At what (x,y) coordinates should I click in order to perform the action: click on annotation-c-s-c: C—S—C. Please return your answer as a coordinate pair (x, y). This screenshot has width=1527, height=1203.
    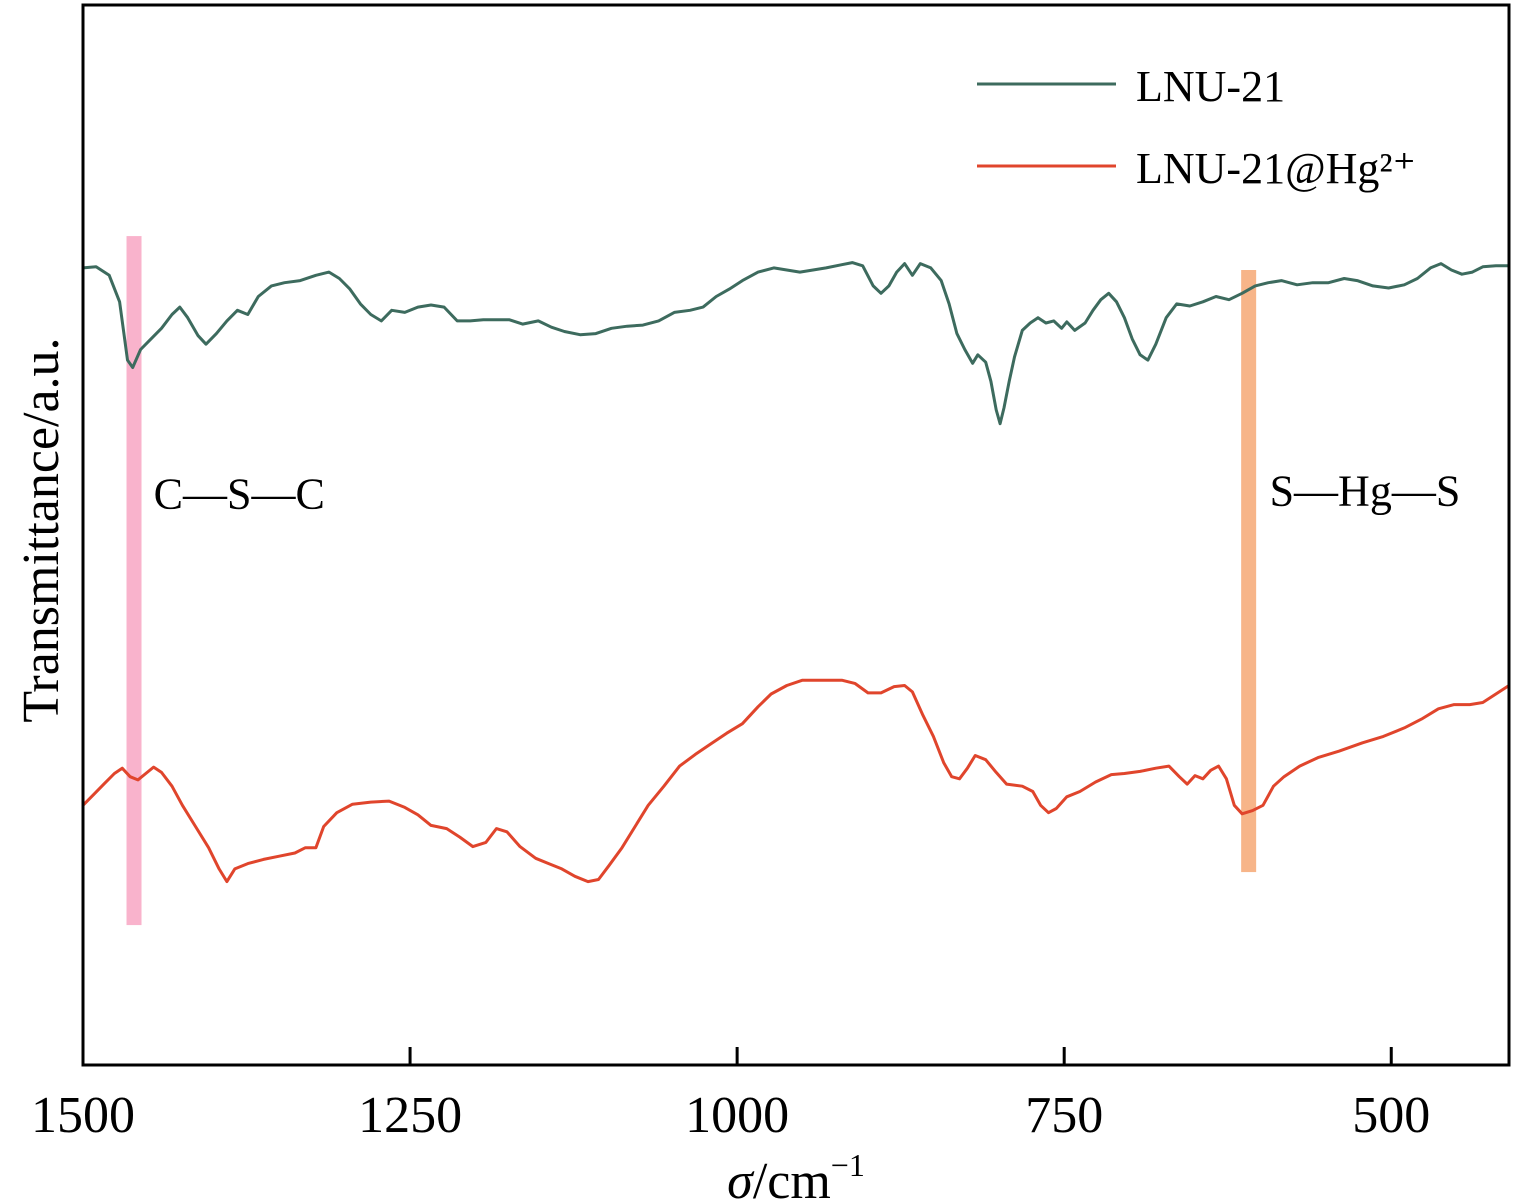
    Looking at the image, I should click on (239, 494).